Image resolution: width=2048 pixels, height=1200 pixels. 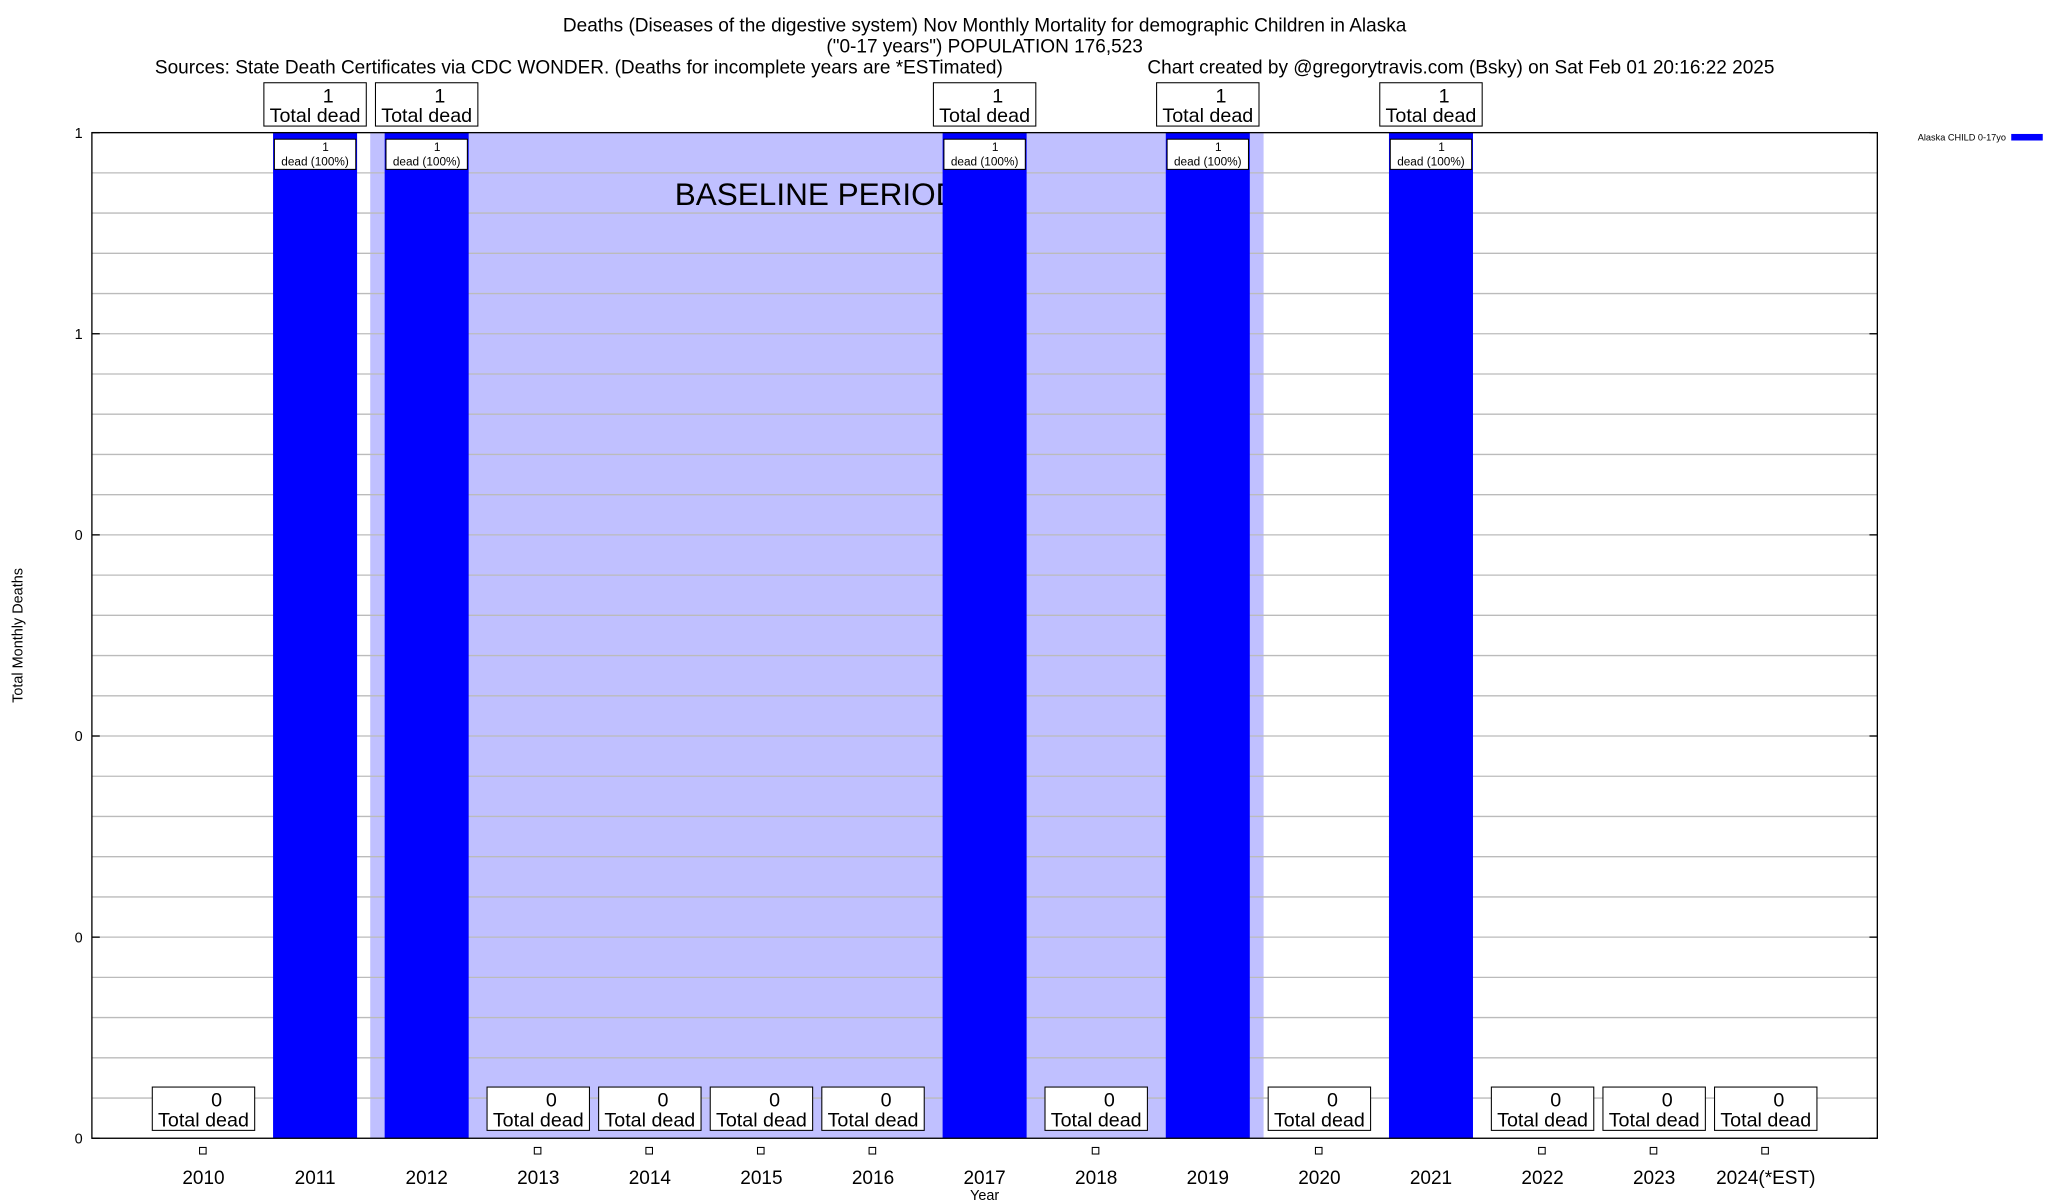 What do you see at coordinates (1208, 1178) in the screenshot?
I see `x-tick-label: 2019` at bounding box center [1208, 1178].